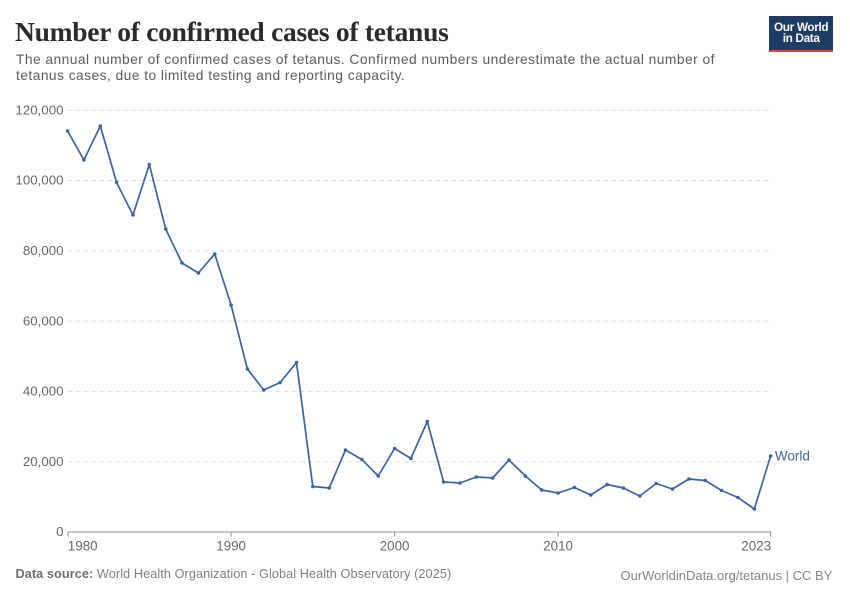 The width and height of the screenshot is (850, 600). Describe the element at coordinates (792, 455) in the screenshot. I see `svg-text: World` at that location.